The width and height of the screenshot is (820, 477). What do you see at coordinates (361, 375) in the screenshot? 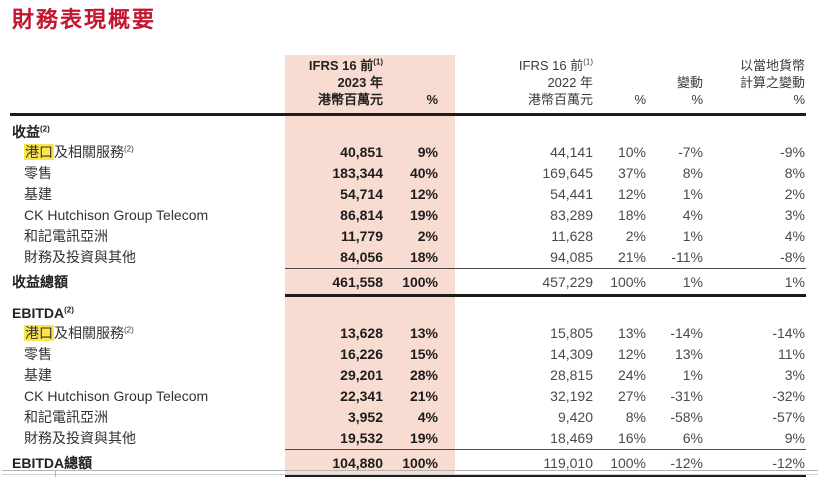
I see `cell-2023-value: 29,201` at bounding box center [361, 375].